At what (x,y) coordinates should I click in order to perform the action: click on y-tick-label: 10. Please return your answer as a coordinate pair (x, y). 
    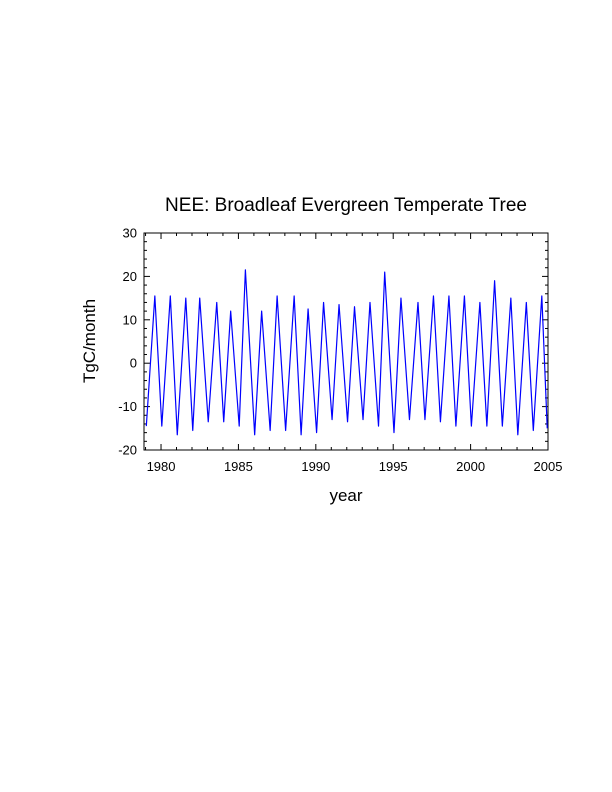
    Looking at the image, I should click on (130, 319).